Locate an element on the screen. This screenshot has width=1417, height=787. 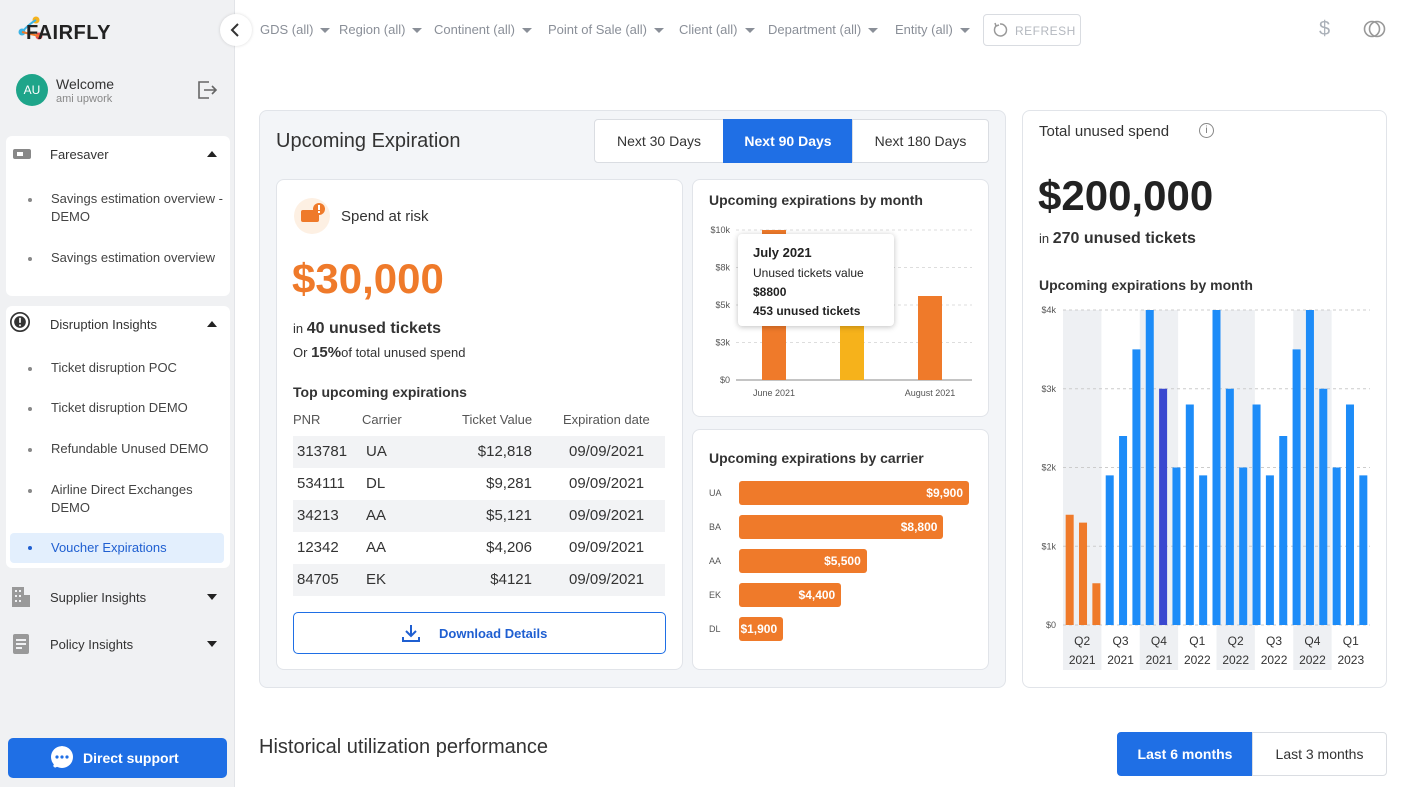
chart-quarterly-title: Upcoming expirations by month is located at coordinates (1146, 285).